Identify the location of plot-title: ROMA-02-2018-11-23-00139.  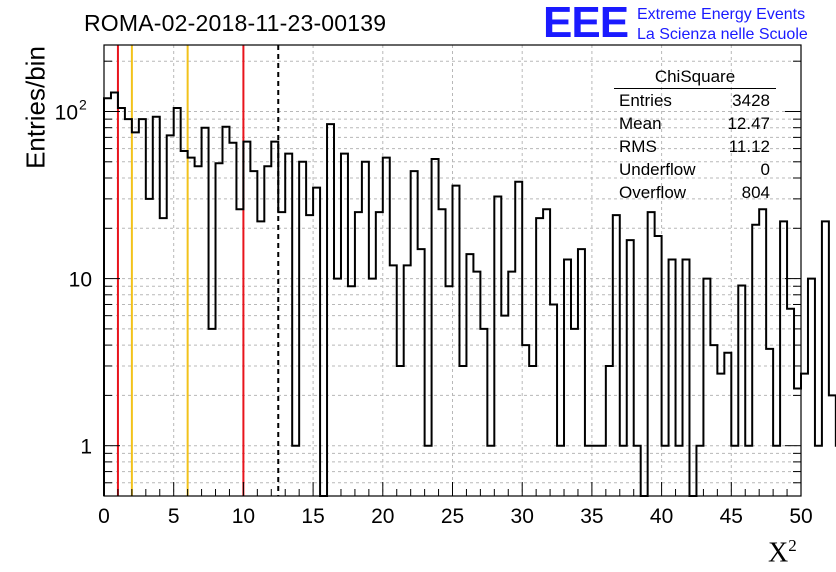
(235, 23).